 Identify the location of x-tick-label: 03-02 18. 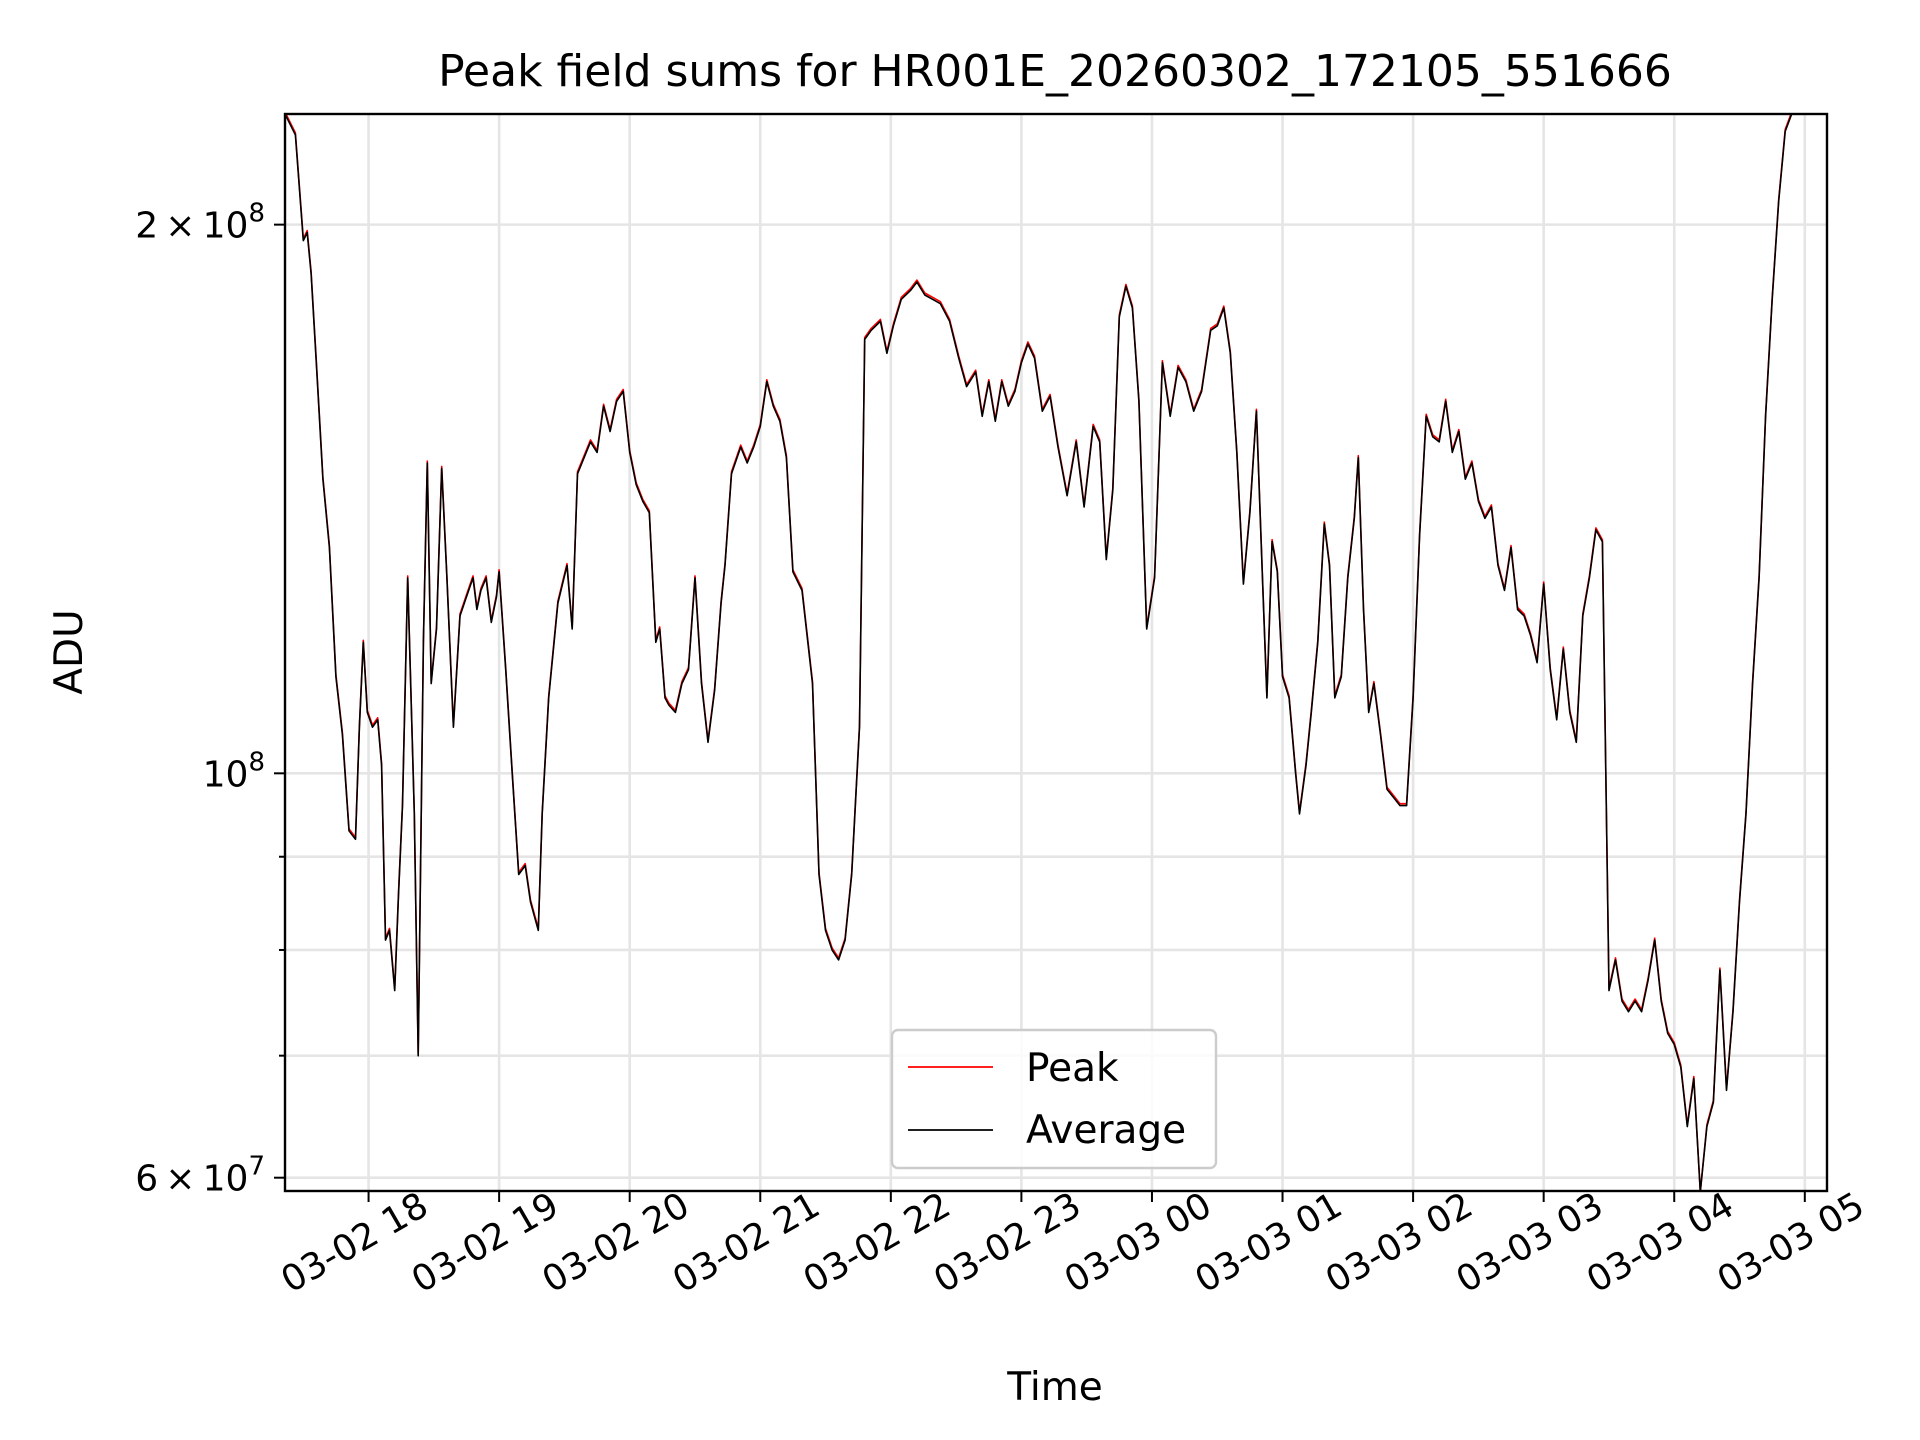
(354, 1243).